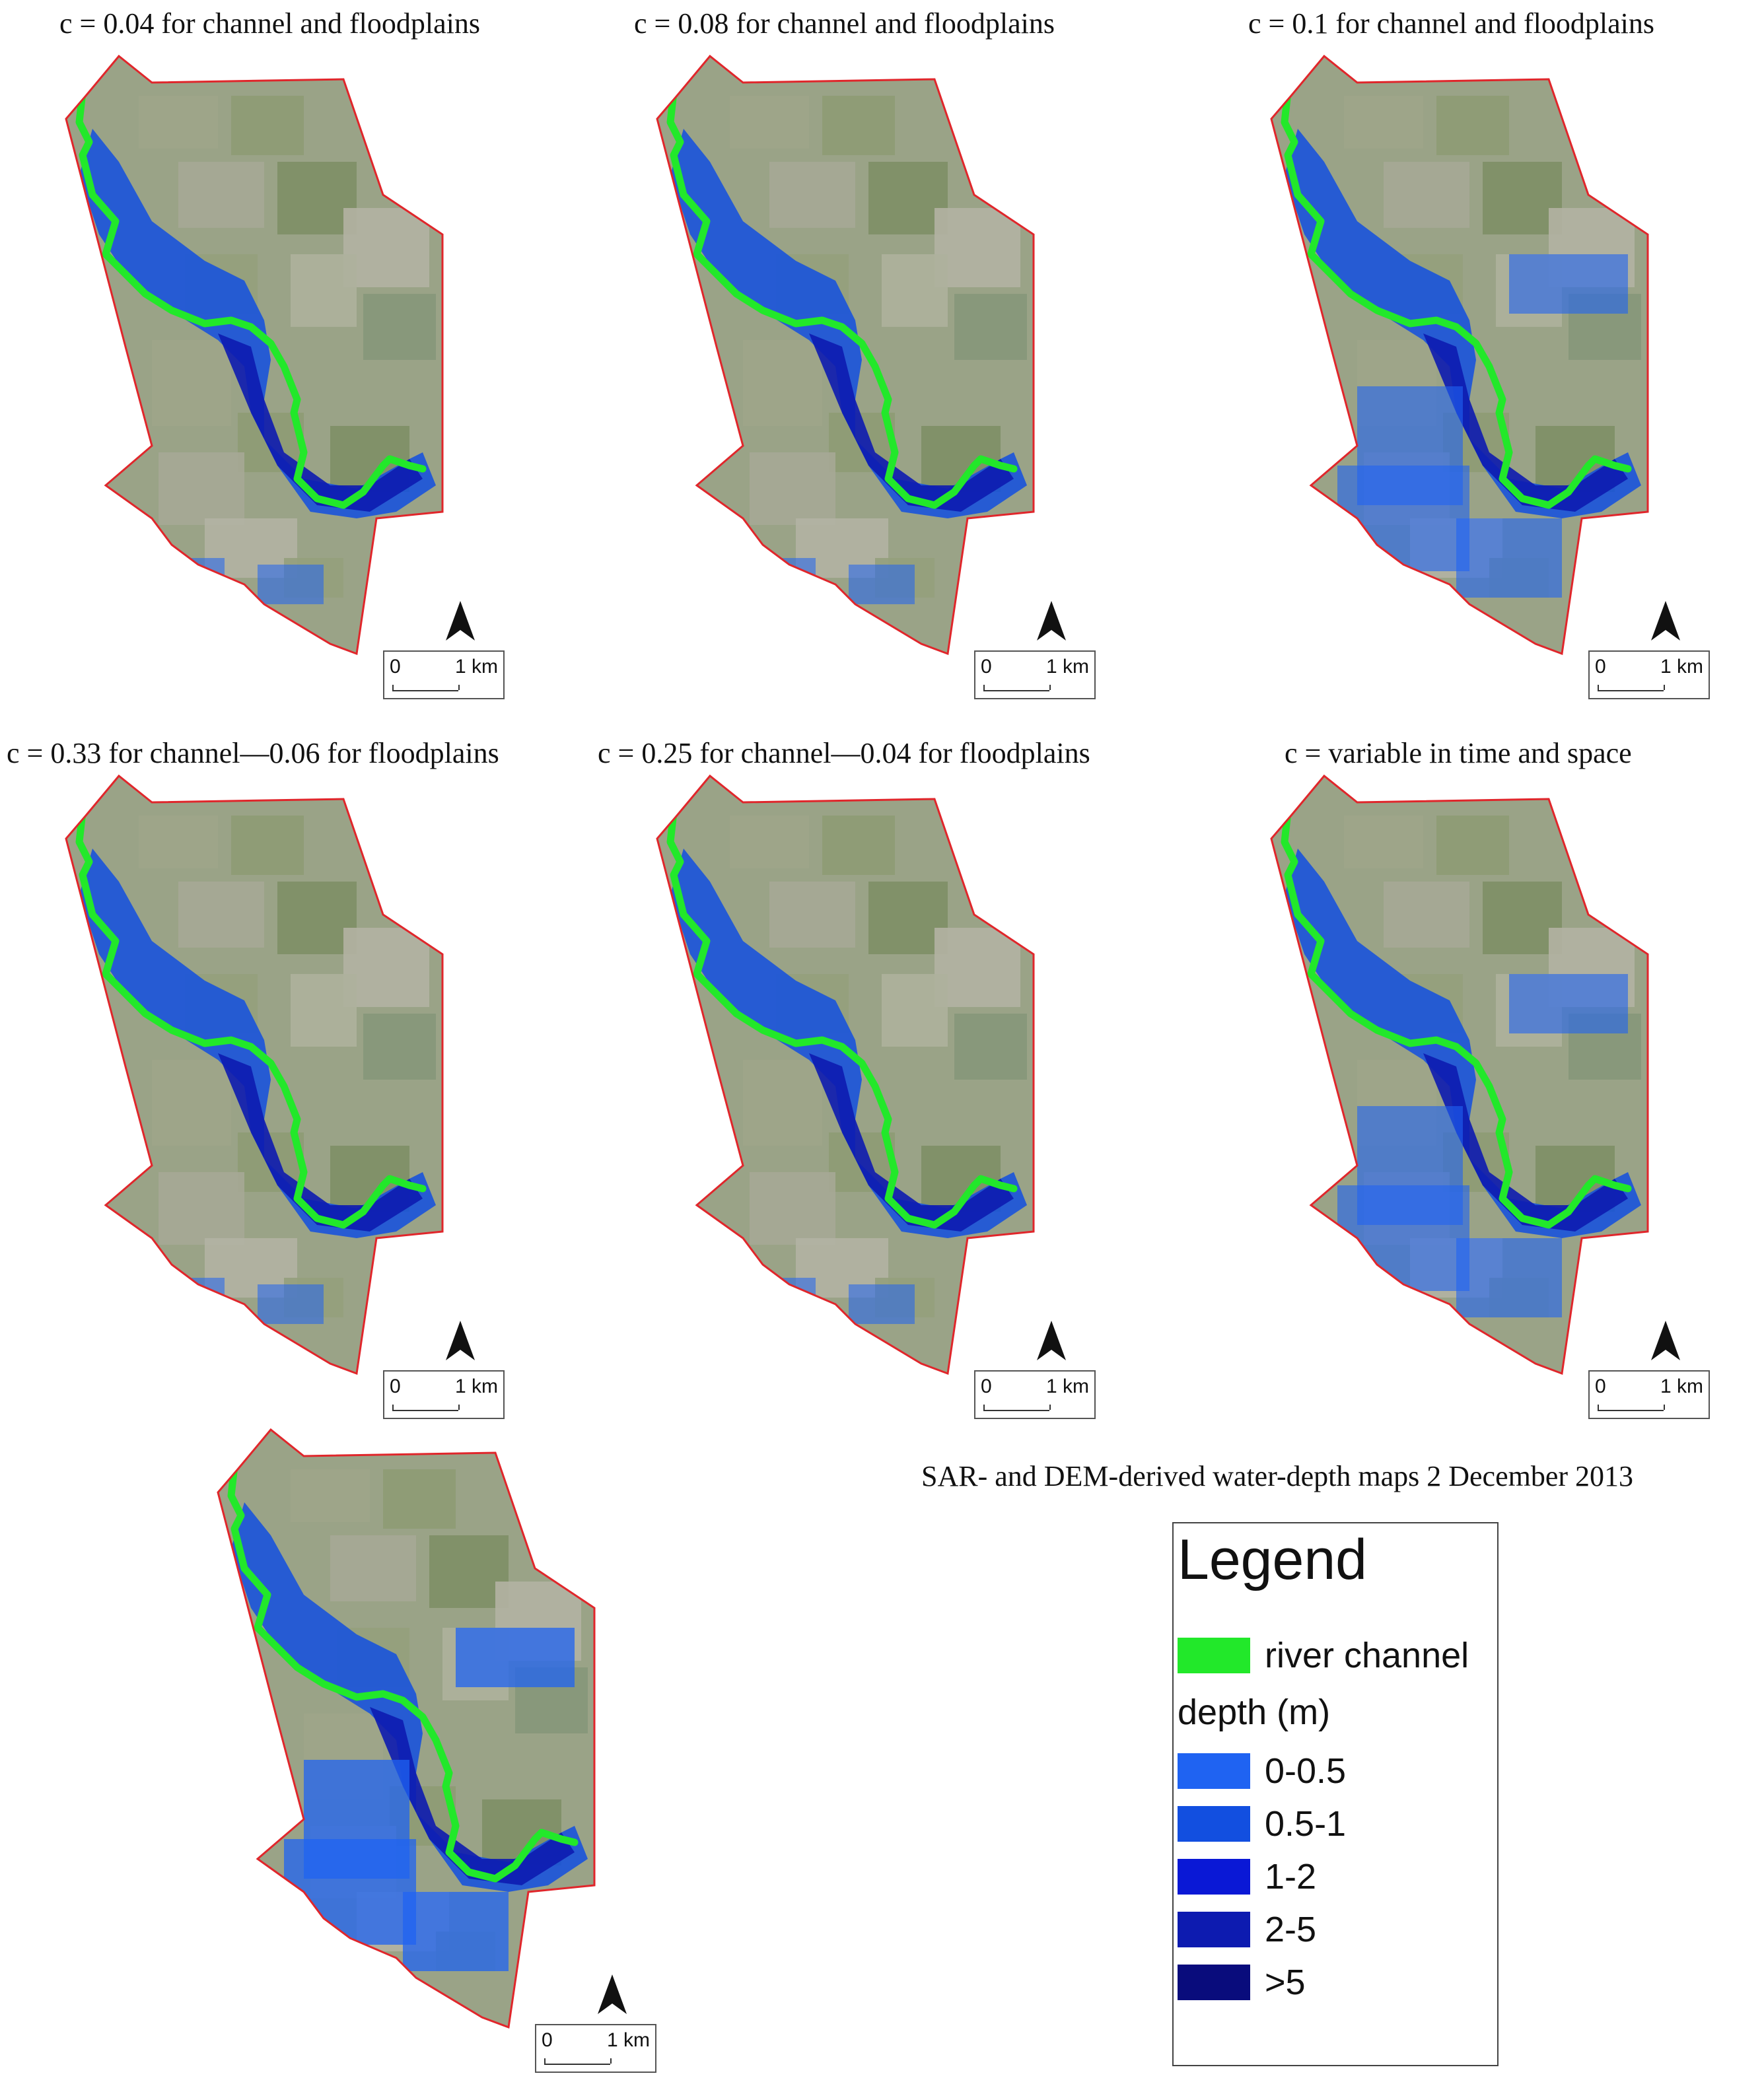  I want to click on legend-depth-header: depth (m), so click(1255, 1712).